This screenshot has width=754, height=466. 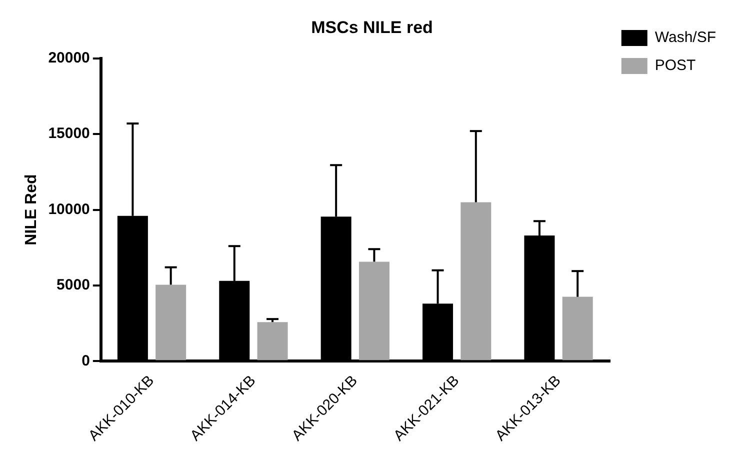 I want to click on y-tick-label: 5000, so click(x=73, y=285).